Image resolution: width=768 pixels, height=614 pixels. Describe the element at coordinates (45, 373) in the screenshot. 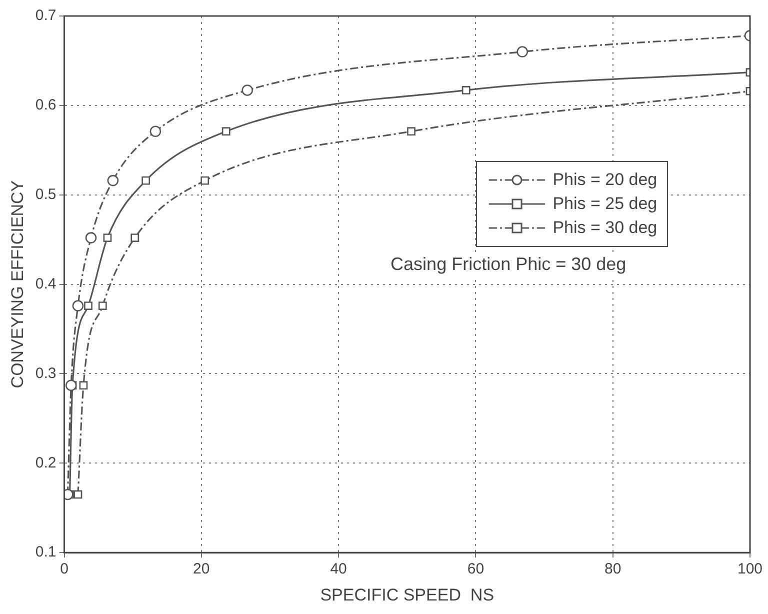

I see `y-tick-label: 0.3` at that location.